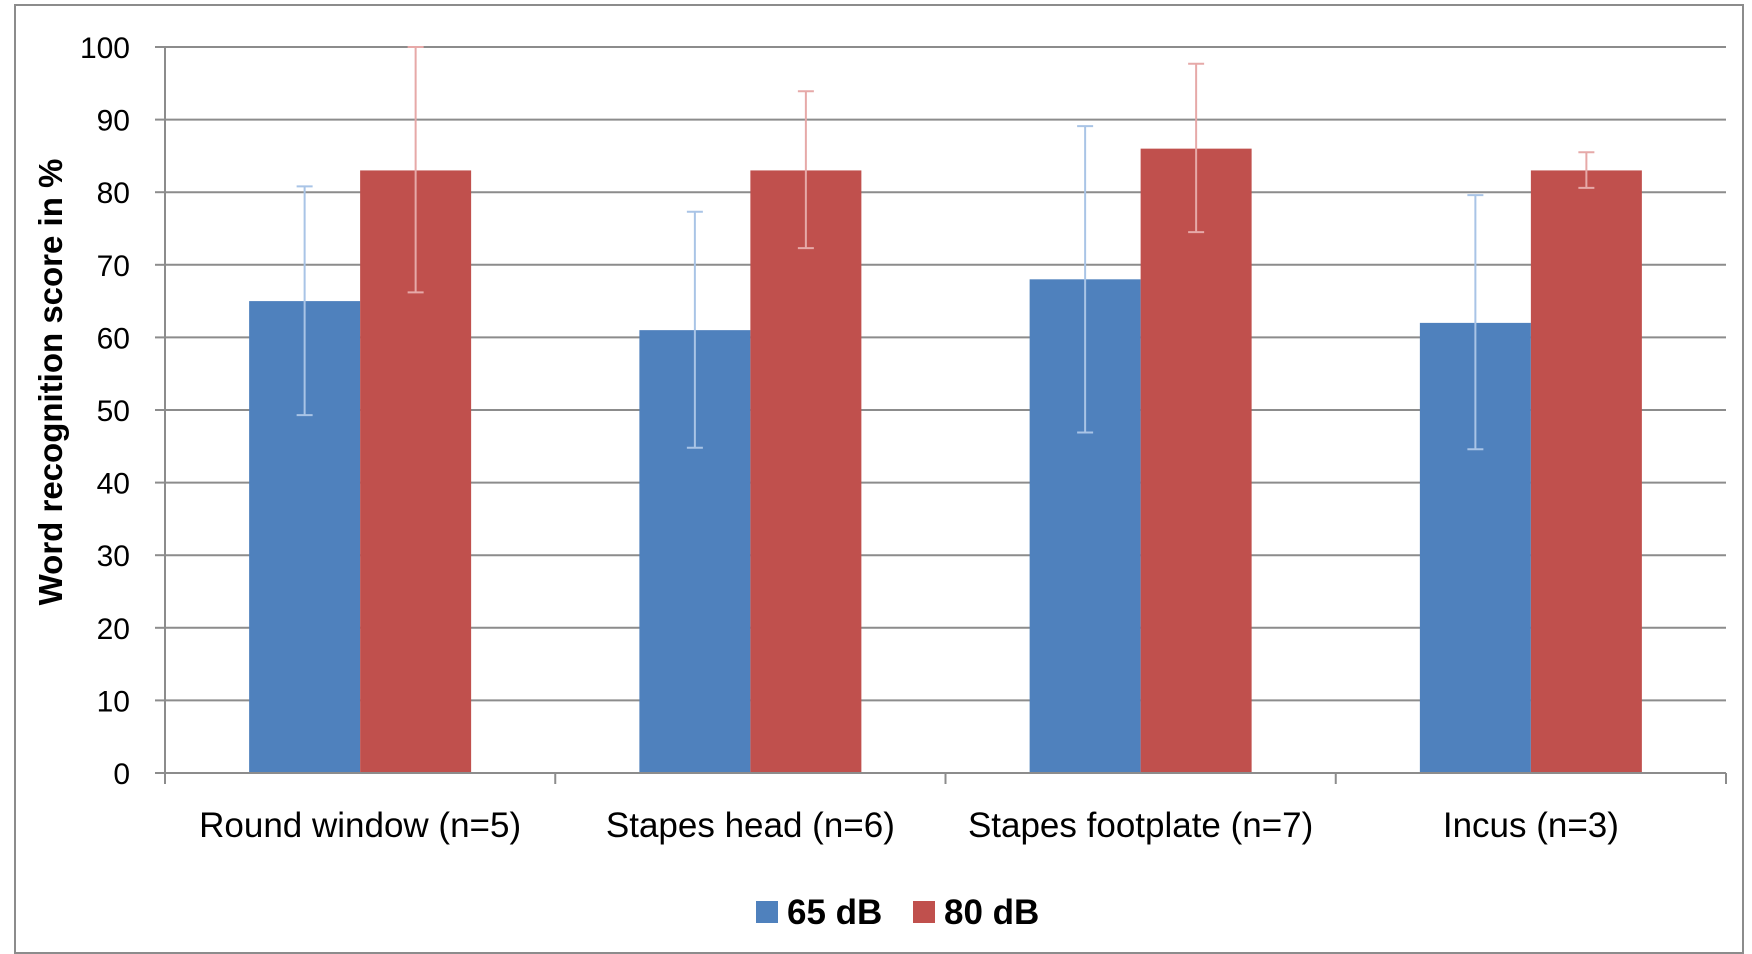 The width and height of the screenshot is (1752, 954). Describe the element at coordinates (105, 48) in the screenshot. I see `y-tick-label: 100` at that location.